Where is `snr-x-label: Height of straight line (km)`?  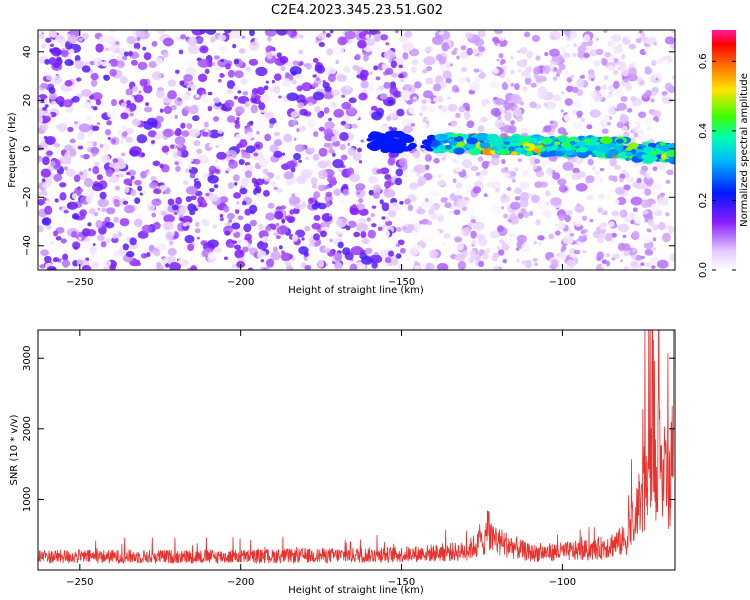
snr-x-label: Height of straight line (km) is located at coordinates (356, 590).